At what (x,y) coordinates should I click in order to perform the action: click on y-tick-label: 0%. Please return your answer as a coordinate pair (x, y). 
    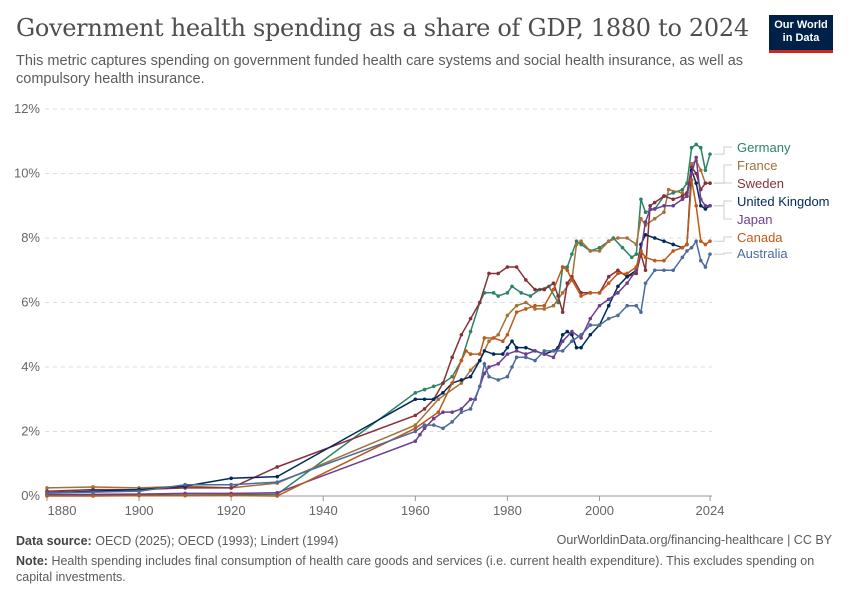
    Looking at the image, I should click on (30, 495).